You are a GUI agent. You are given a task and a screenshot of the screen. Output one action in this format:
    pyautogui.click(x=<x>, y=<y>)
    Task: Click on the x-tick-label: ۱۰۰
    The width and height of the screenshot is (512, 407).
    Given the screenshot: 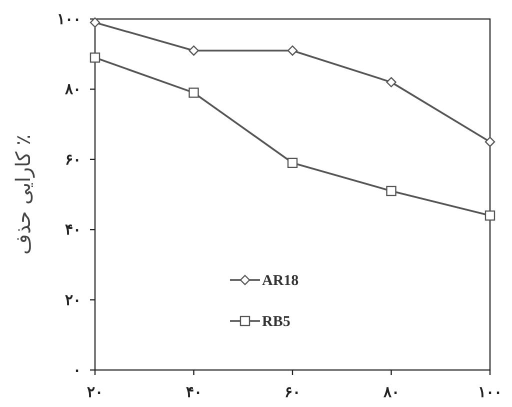 What is the action you would take?
    pyautogui.click(x=490, y=393)
    